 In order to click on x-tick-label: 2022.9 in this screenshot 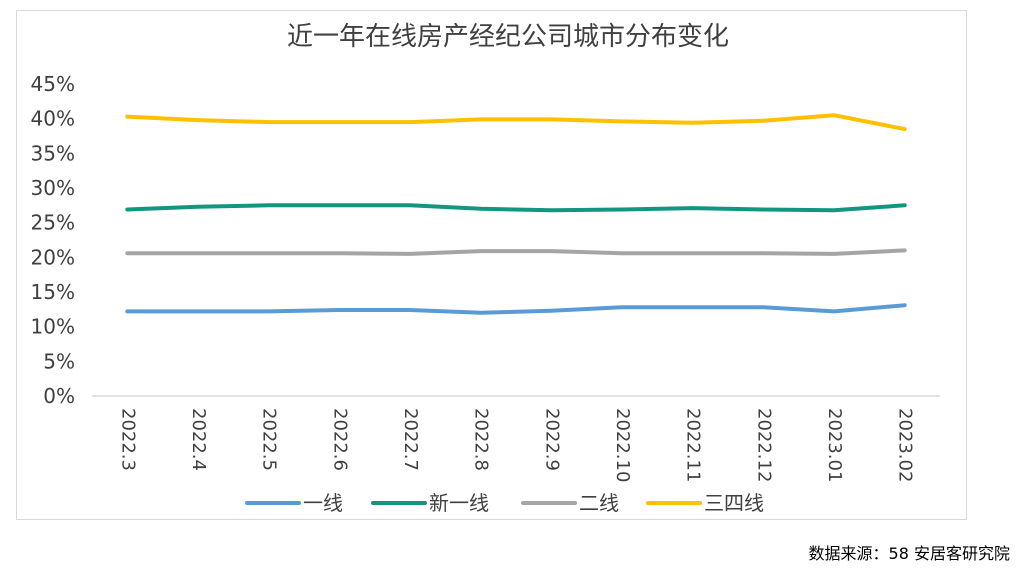, I will do `click(551, 439)`.